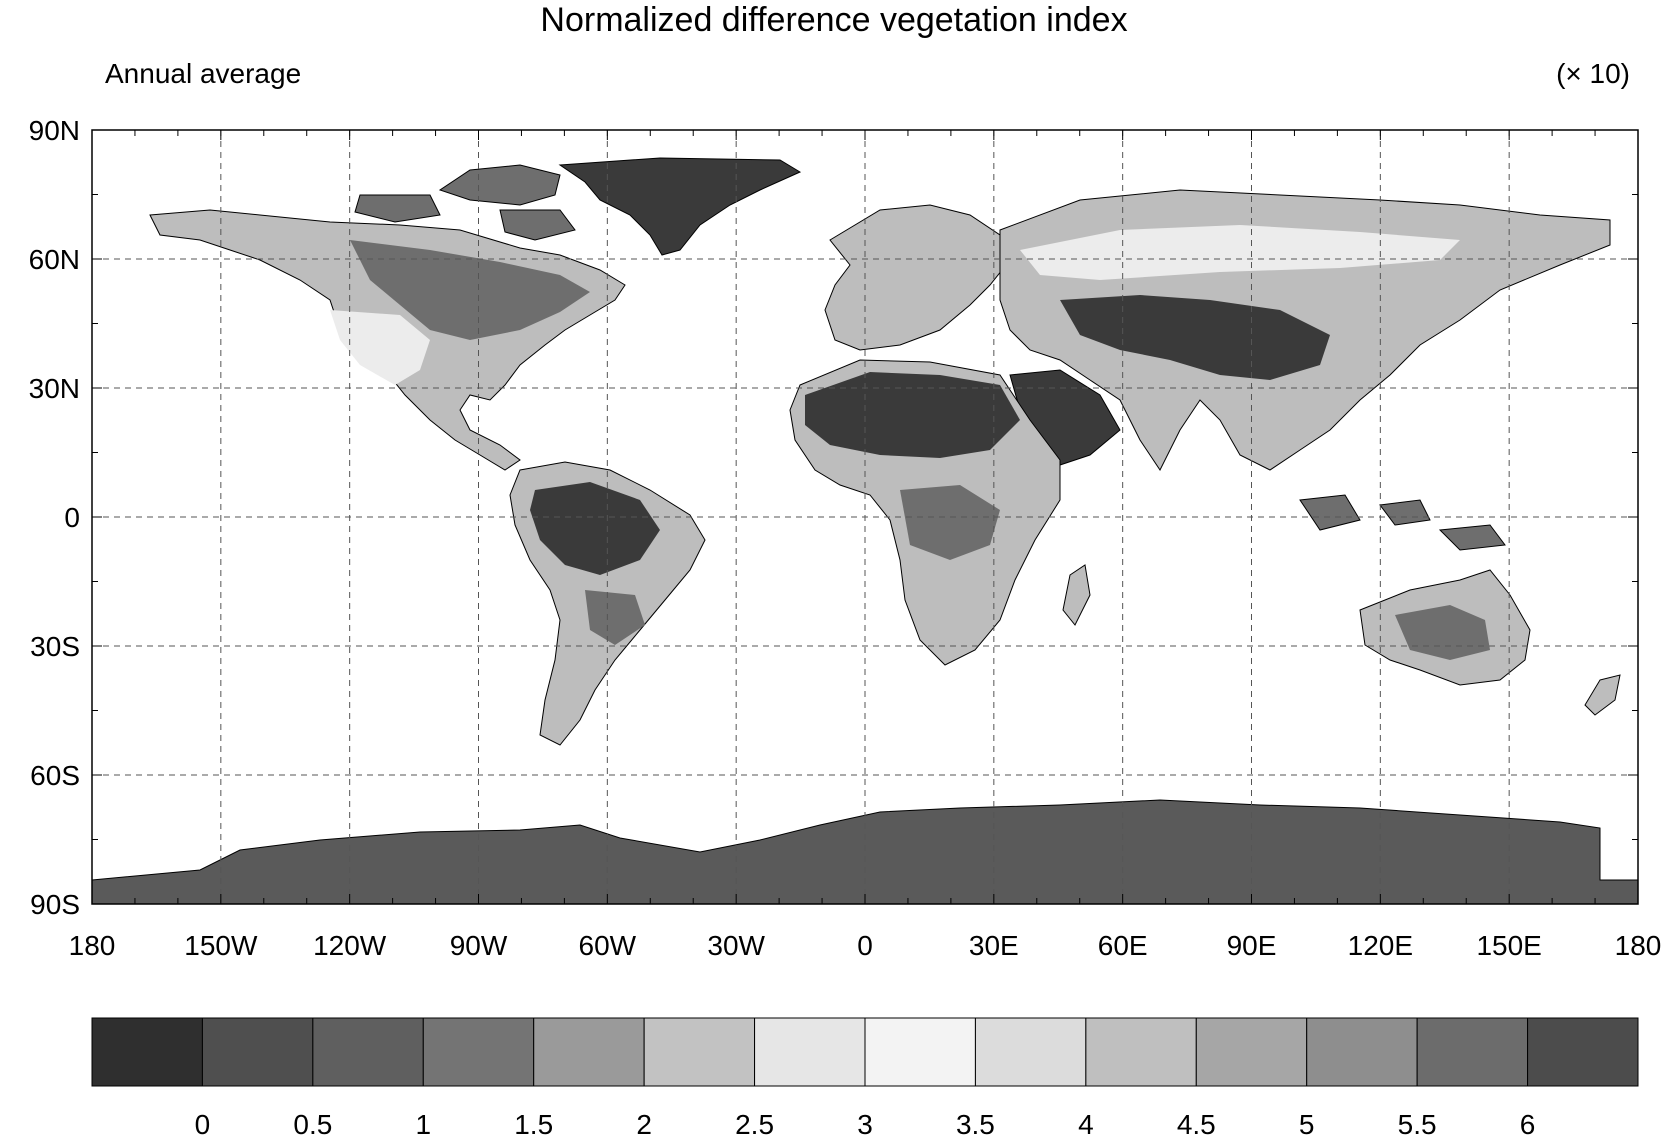 The image size is (1668, 1142). I want to click on lat-label: 30S, so click(55, 646).